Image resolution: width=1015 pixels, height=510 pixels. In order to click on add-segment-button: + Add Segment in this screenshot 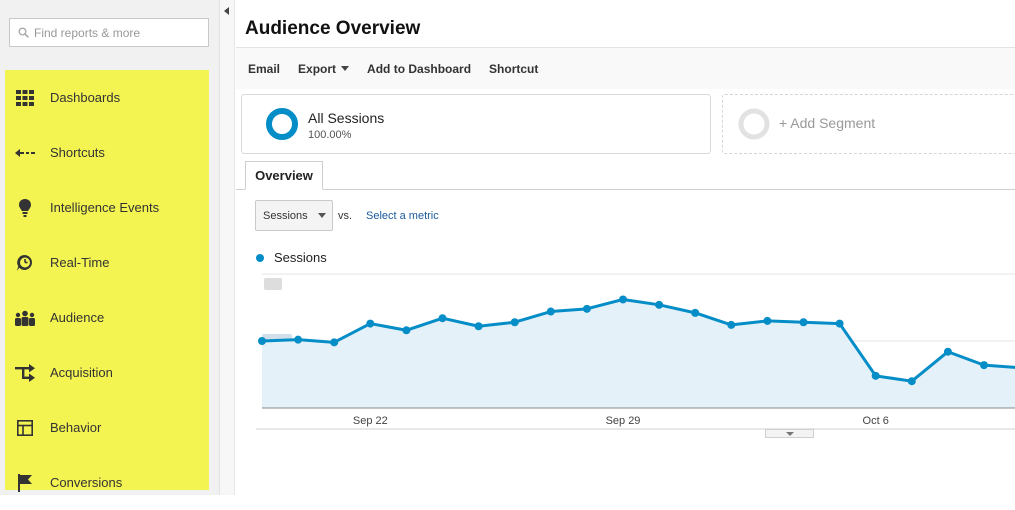, I will do `click(868, 124)`.